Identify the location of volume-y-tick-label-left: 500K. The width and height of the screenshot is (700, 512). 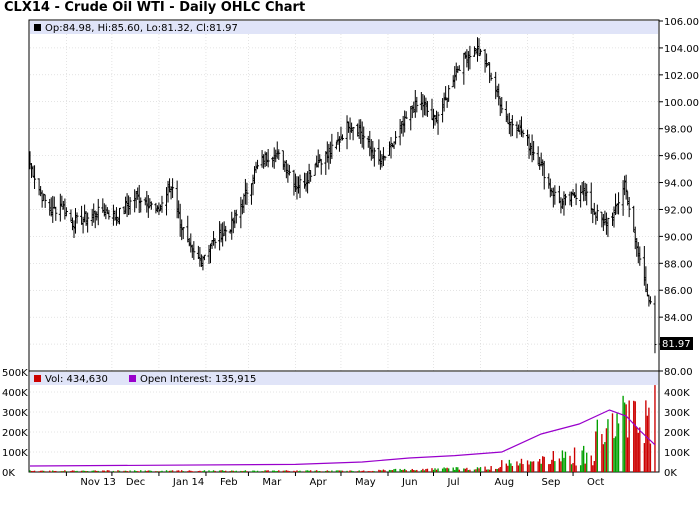
(15, 373).